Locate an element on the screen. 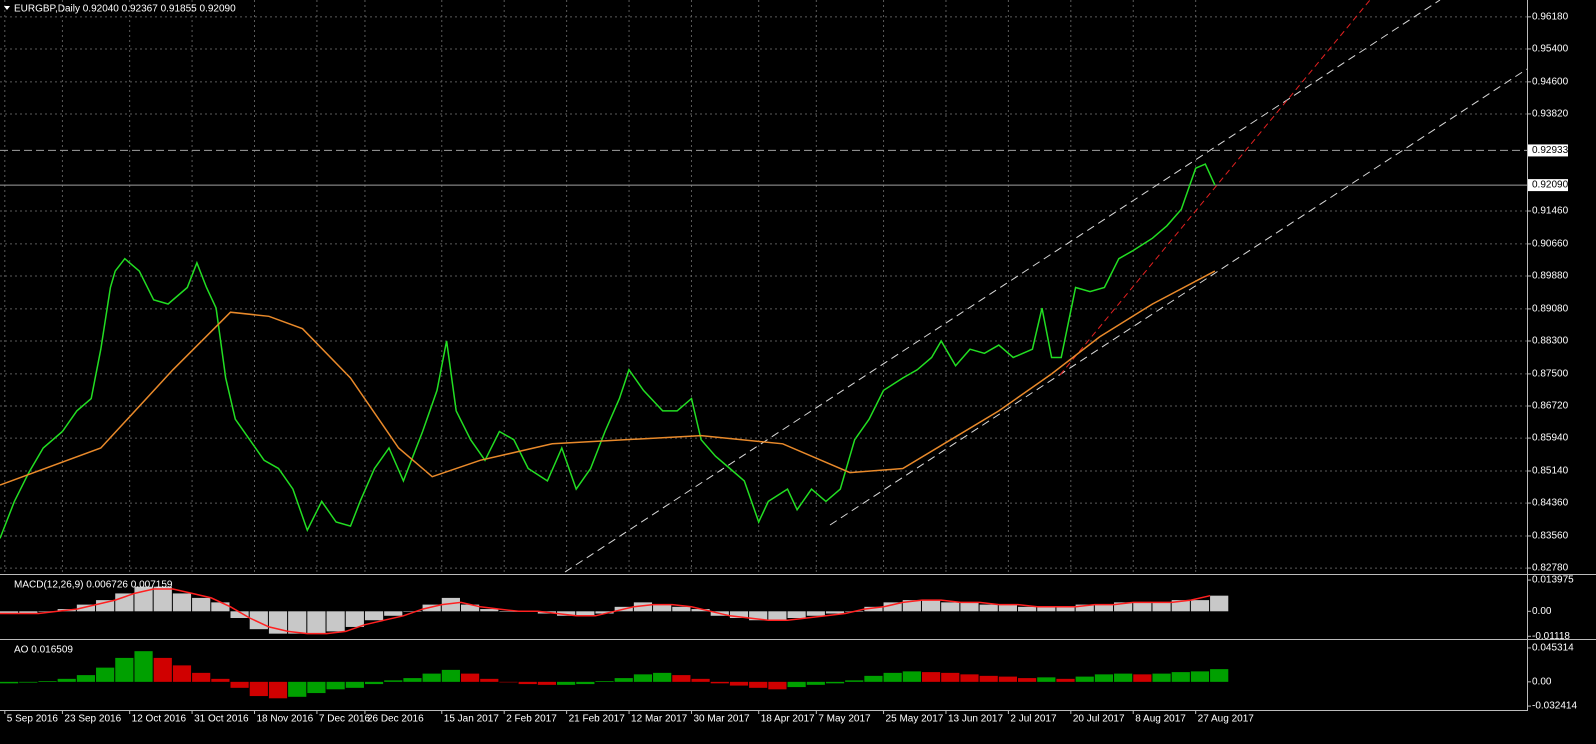  y-tick-label: -0.032414 is located at coordinates (1554, 706).